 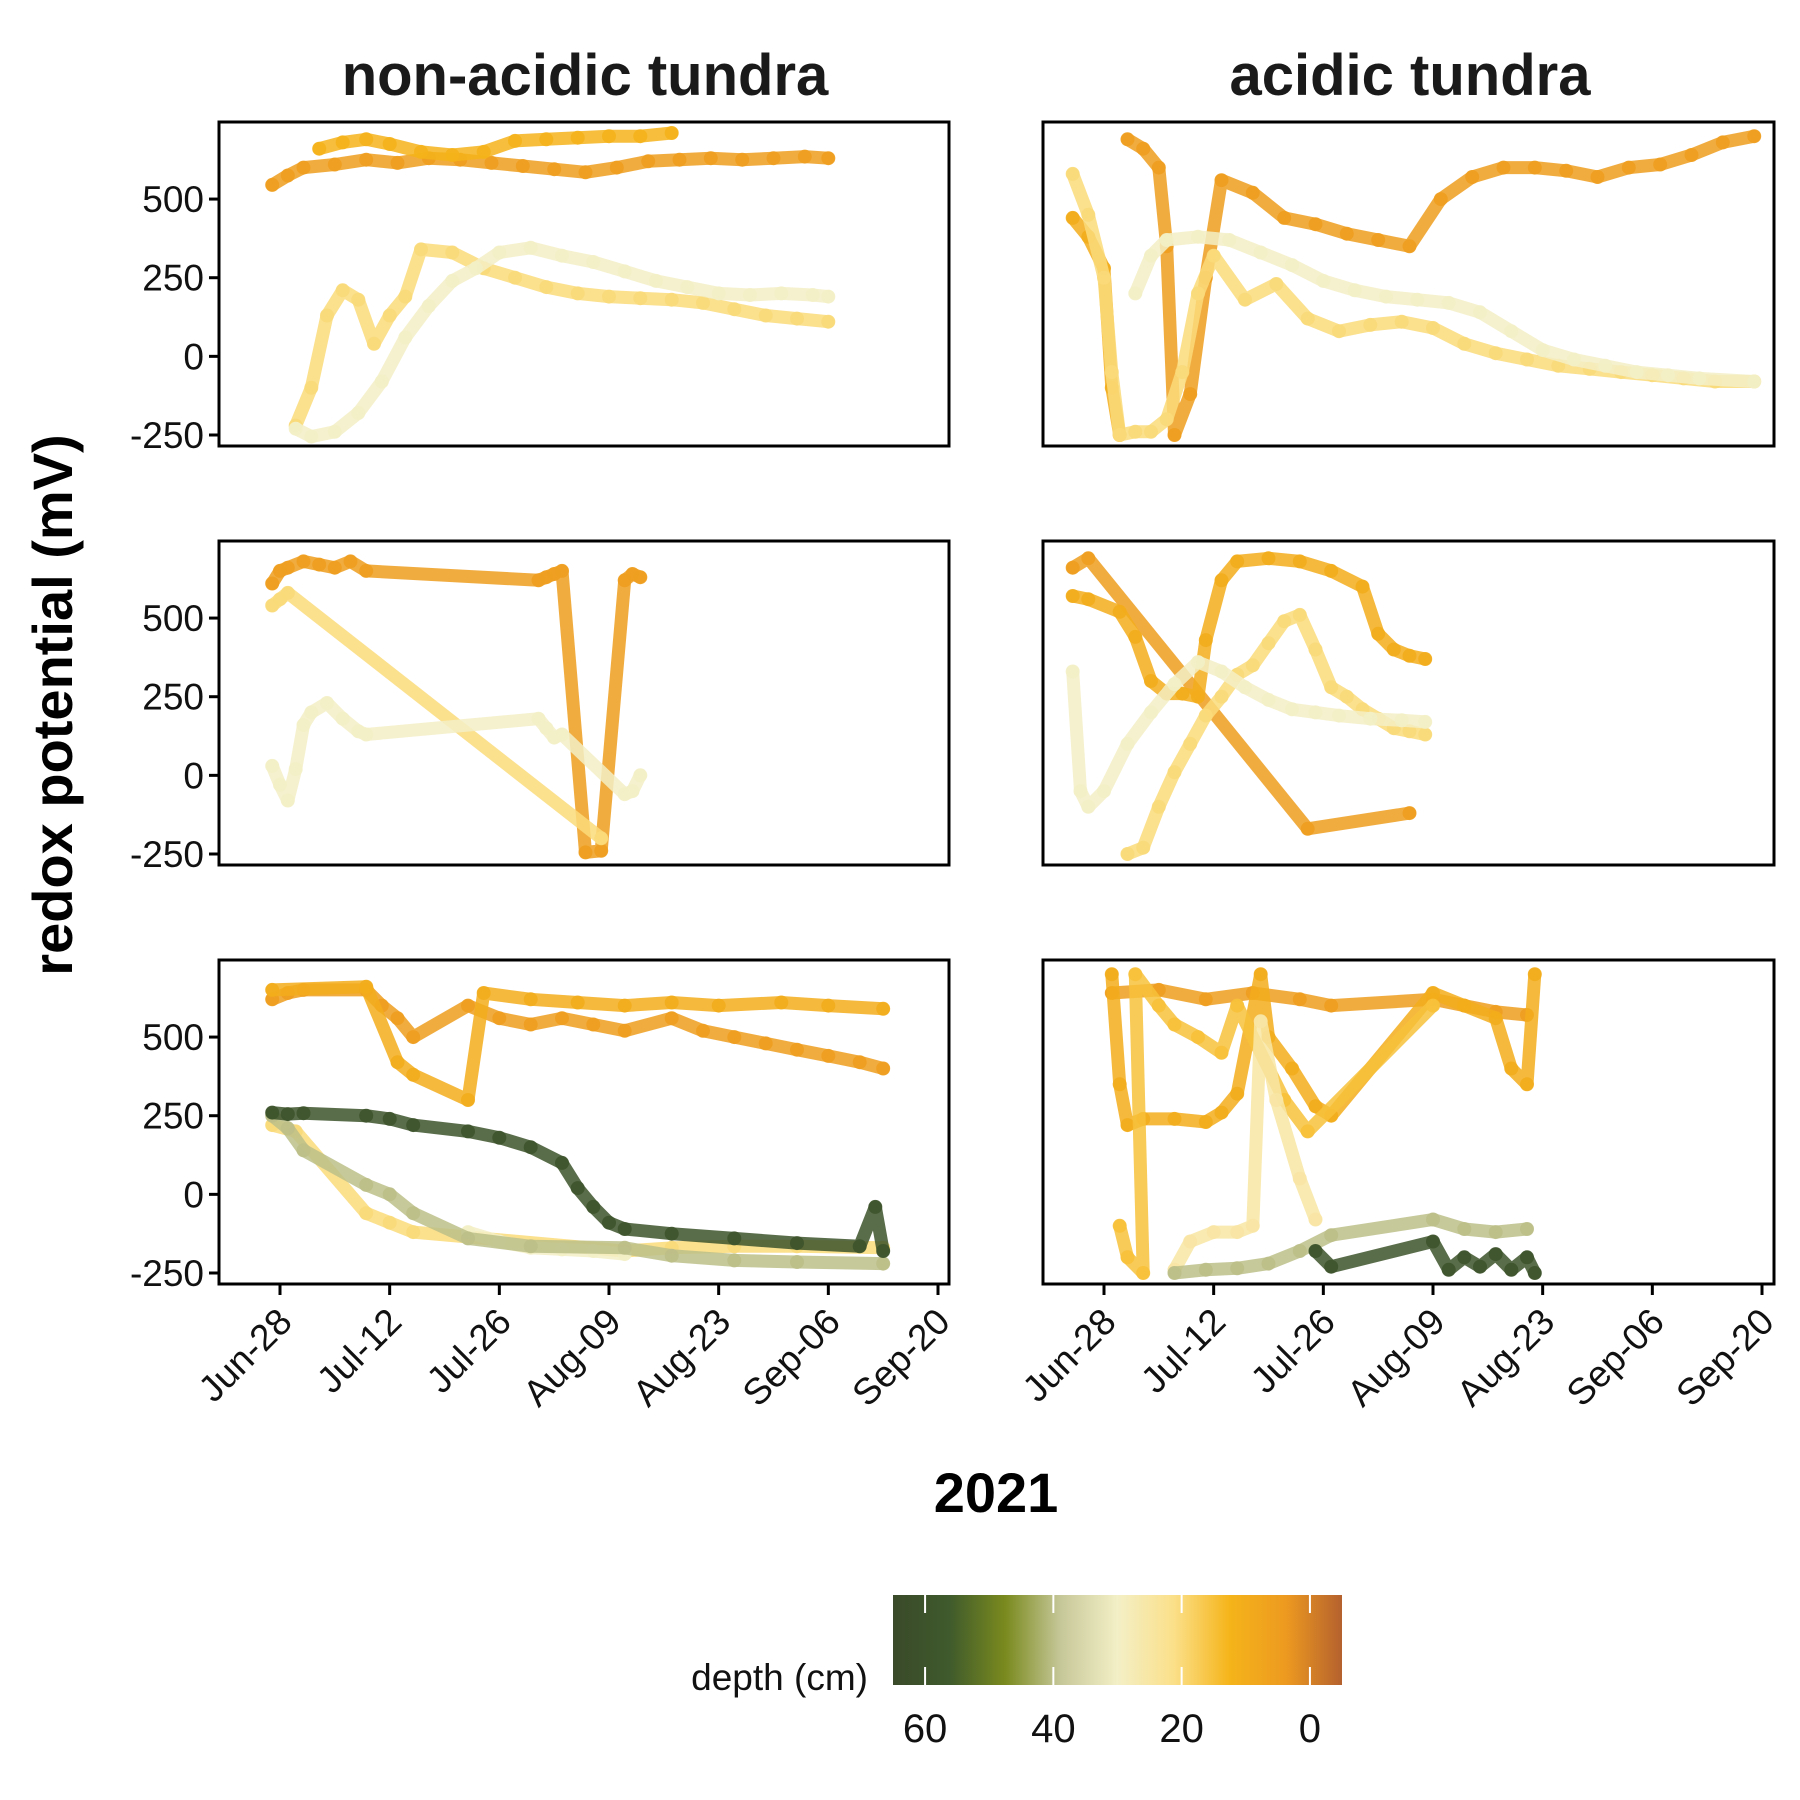 What do you see at coordinates (359, 1351) in the screenshot?
I see `x-tick-label: Jul-12` at bounding box center [359, 1351].